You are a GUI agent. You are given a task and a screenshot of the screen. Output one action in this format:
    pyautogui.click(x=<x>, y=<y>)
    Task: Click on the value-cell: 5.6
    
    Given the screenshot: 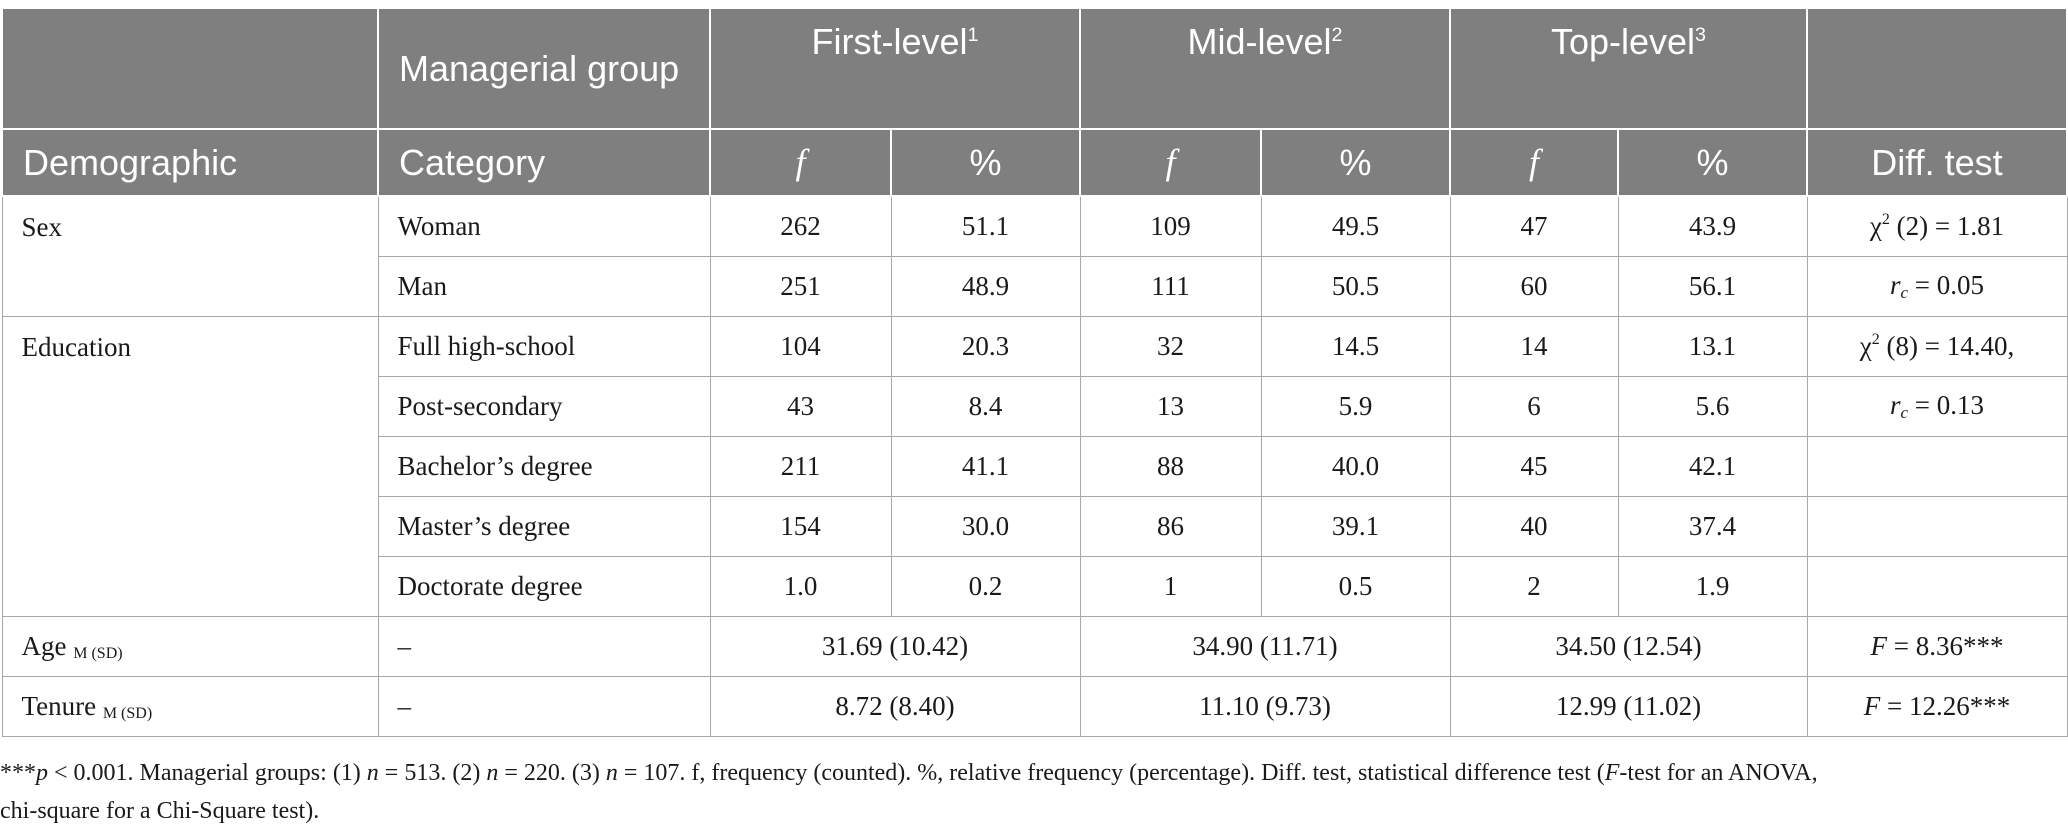 What is the action you would take?
    pyautogui.click(x=1712, y=406)
    